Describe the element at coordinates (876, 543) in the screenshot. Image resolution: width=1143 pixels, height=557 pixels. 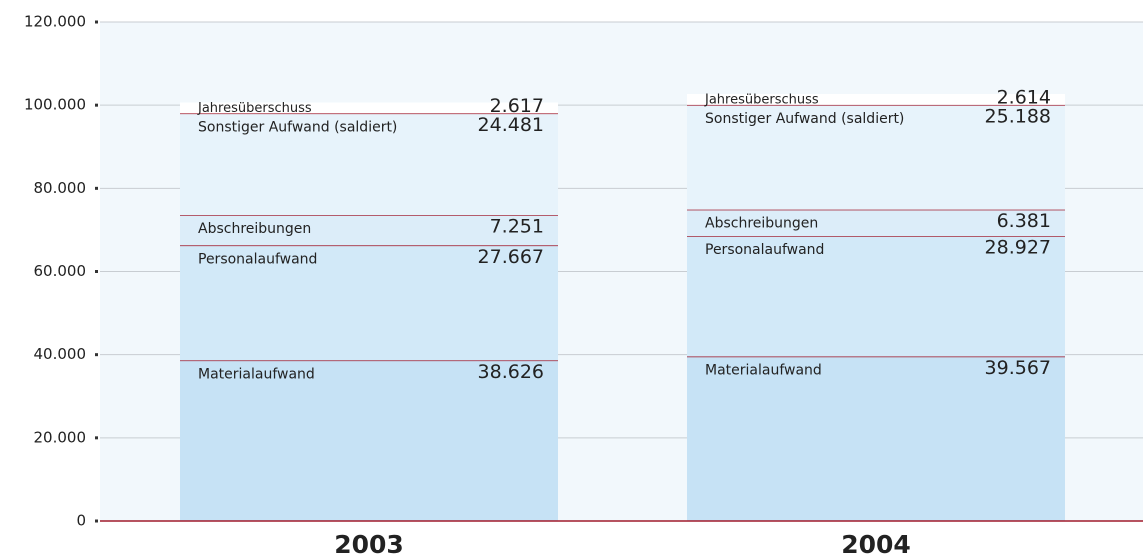
I see `x-tick-label: 2004` at that location.